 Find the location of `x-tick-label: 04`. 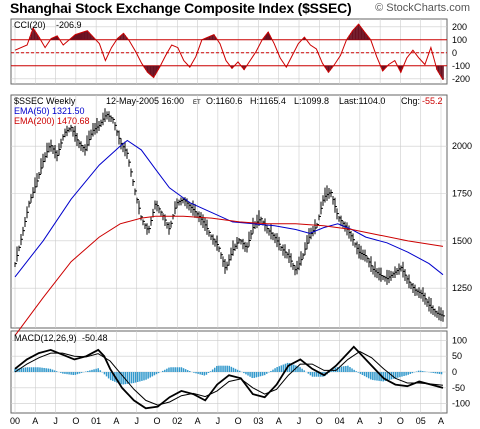

x-tick-label: 04 is located at coordinates (340, 421).